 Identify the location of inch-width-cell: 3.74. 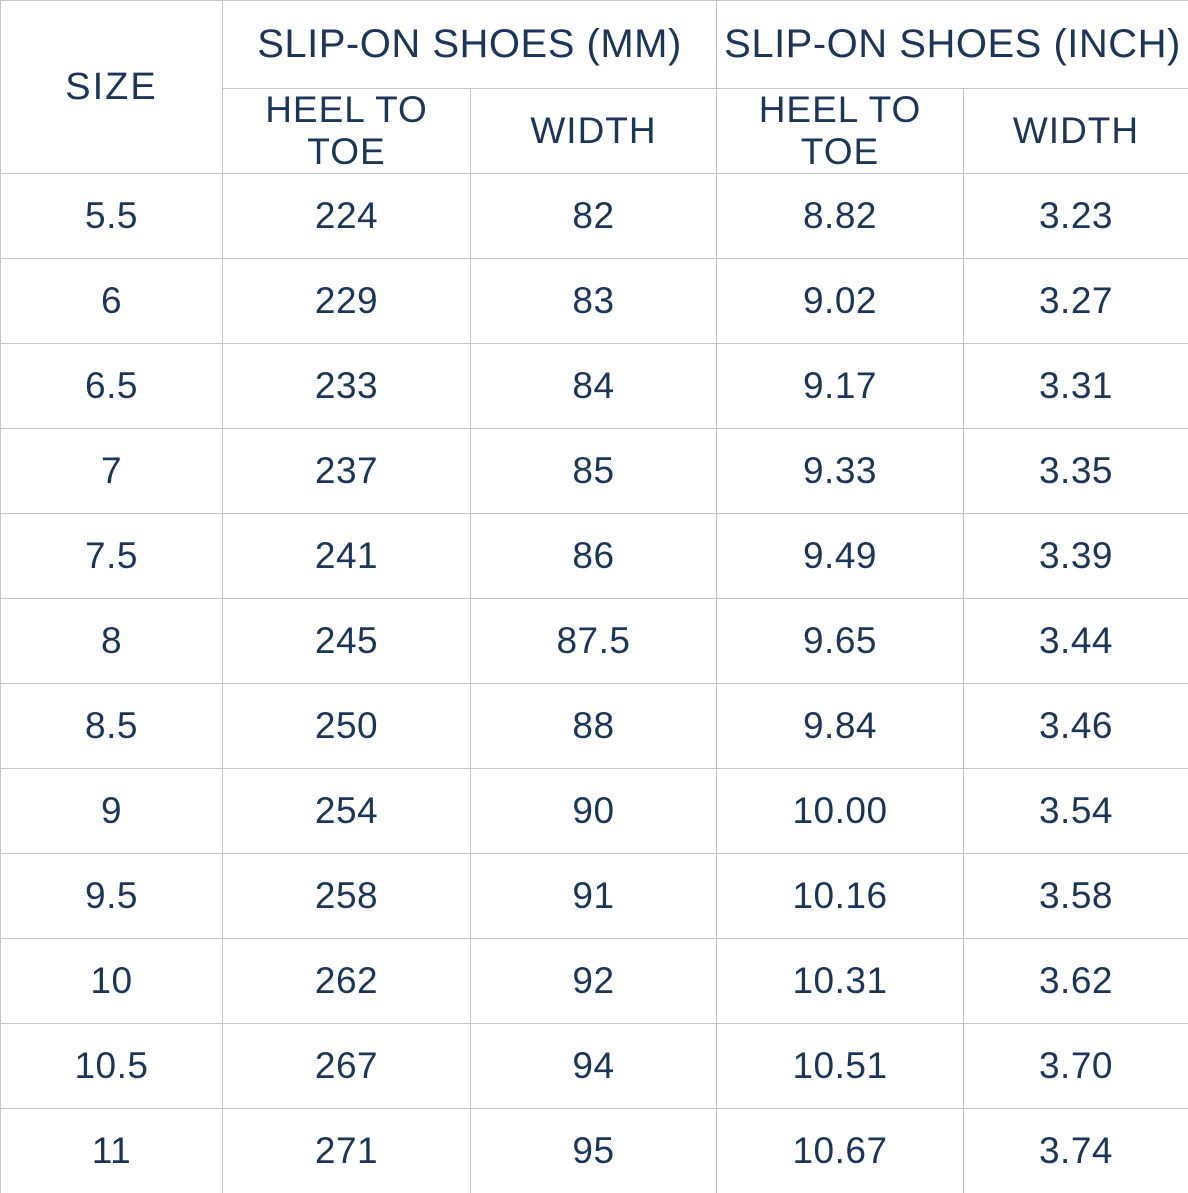
(1075, 1150).